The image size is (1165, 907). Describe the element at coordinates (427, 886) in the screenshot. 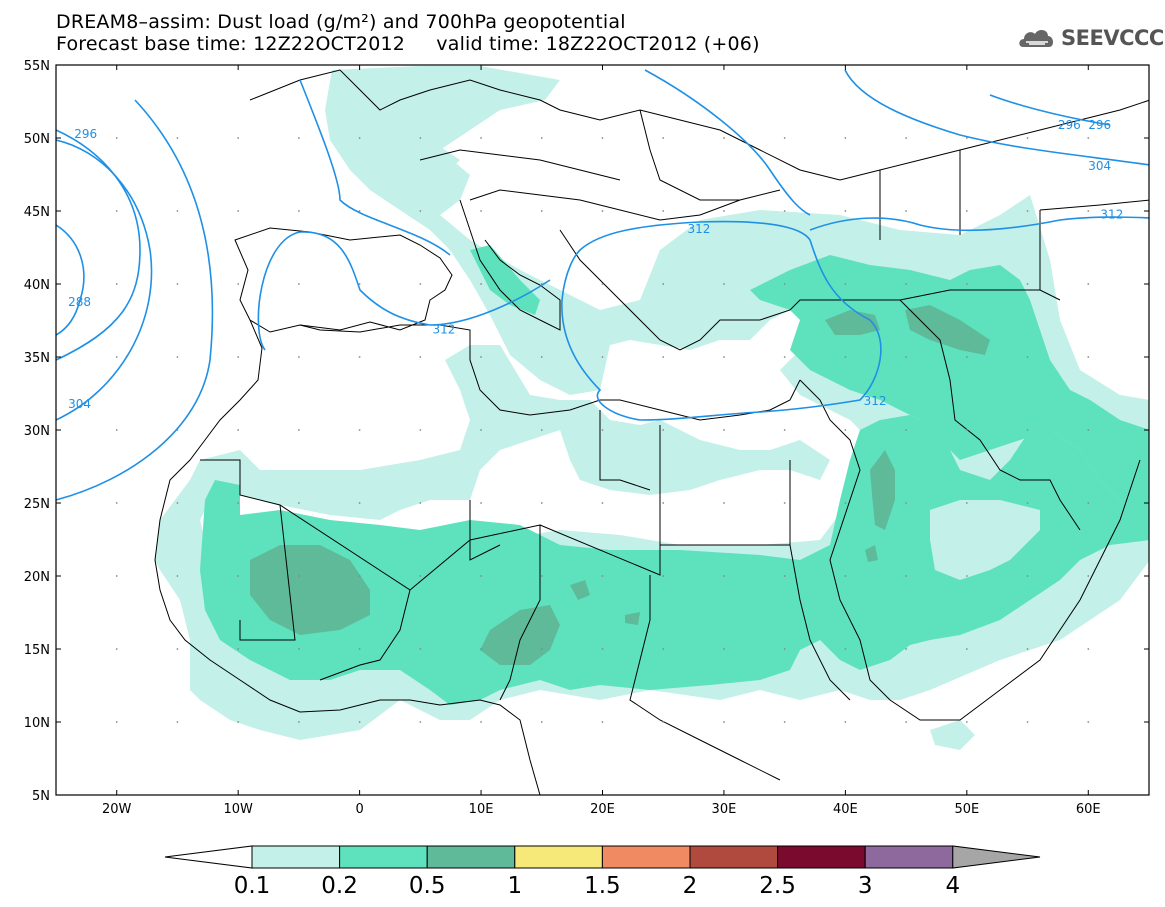

I see `colorbar-label: 0.5` at that location.